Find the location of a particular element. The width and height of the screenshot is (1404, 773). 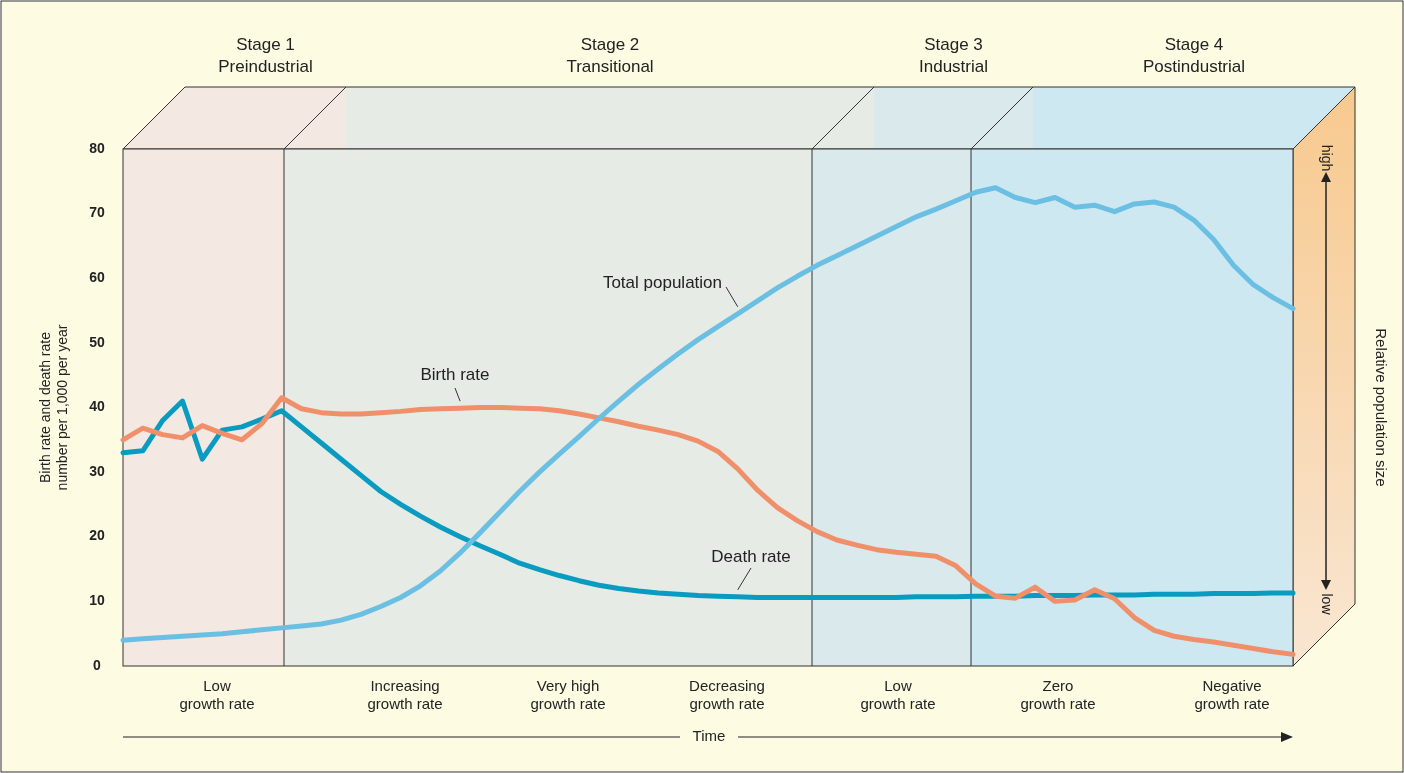

y-tick-label: 30 is located at coordinates (97, 470).